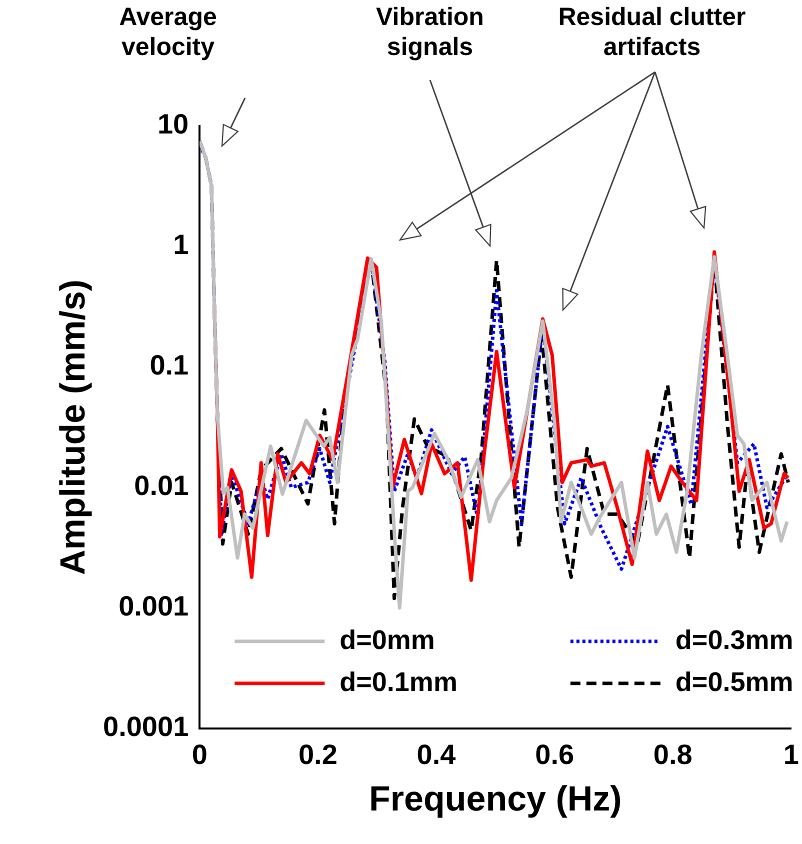  What do you see at coordinates (399, 681) in the screenshot?
I see `legend-label: d=0.1mm` at bounding box center [399, 681].